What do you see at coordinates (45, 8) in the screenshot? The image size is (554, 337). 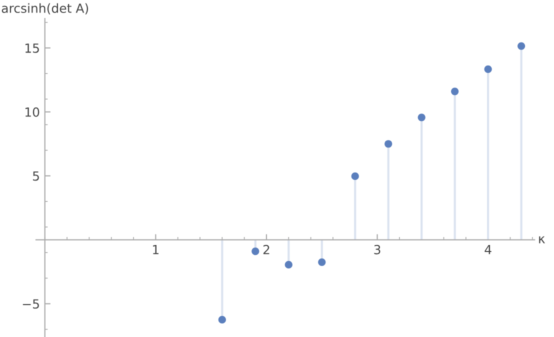 I see `y-axis-title: arcsinh(det A)` at bounding box center [45, 8].